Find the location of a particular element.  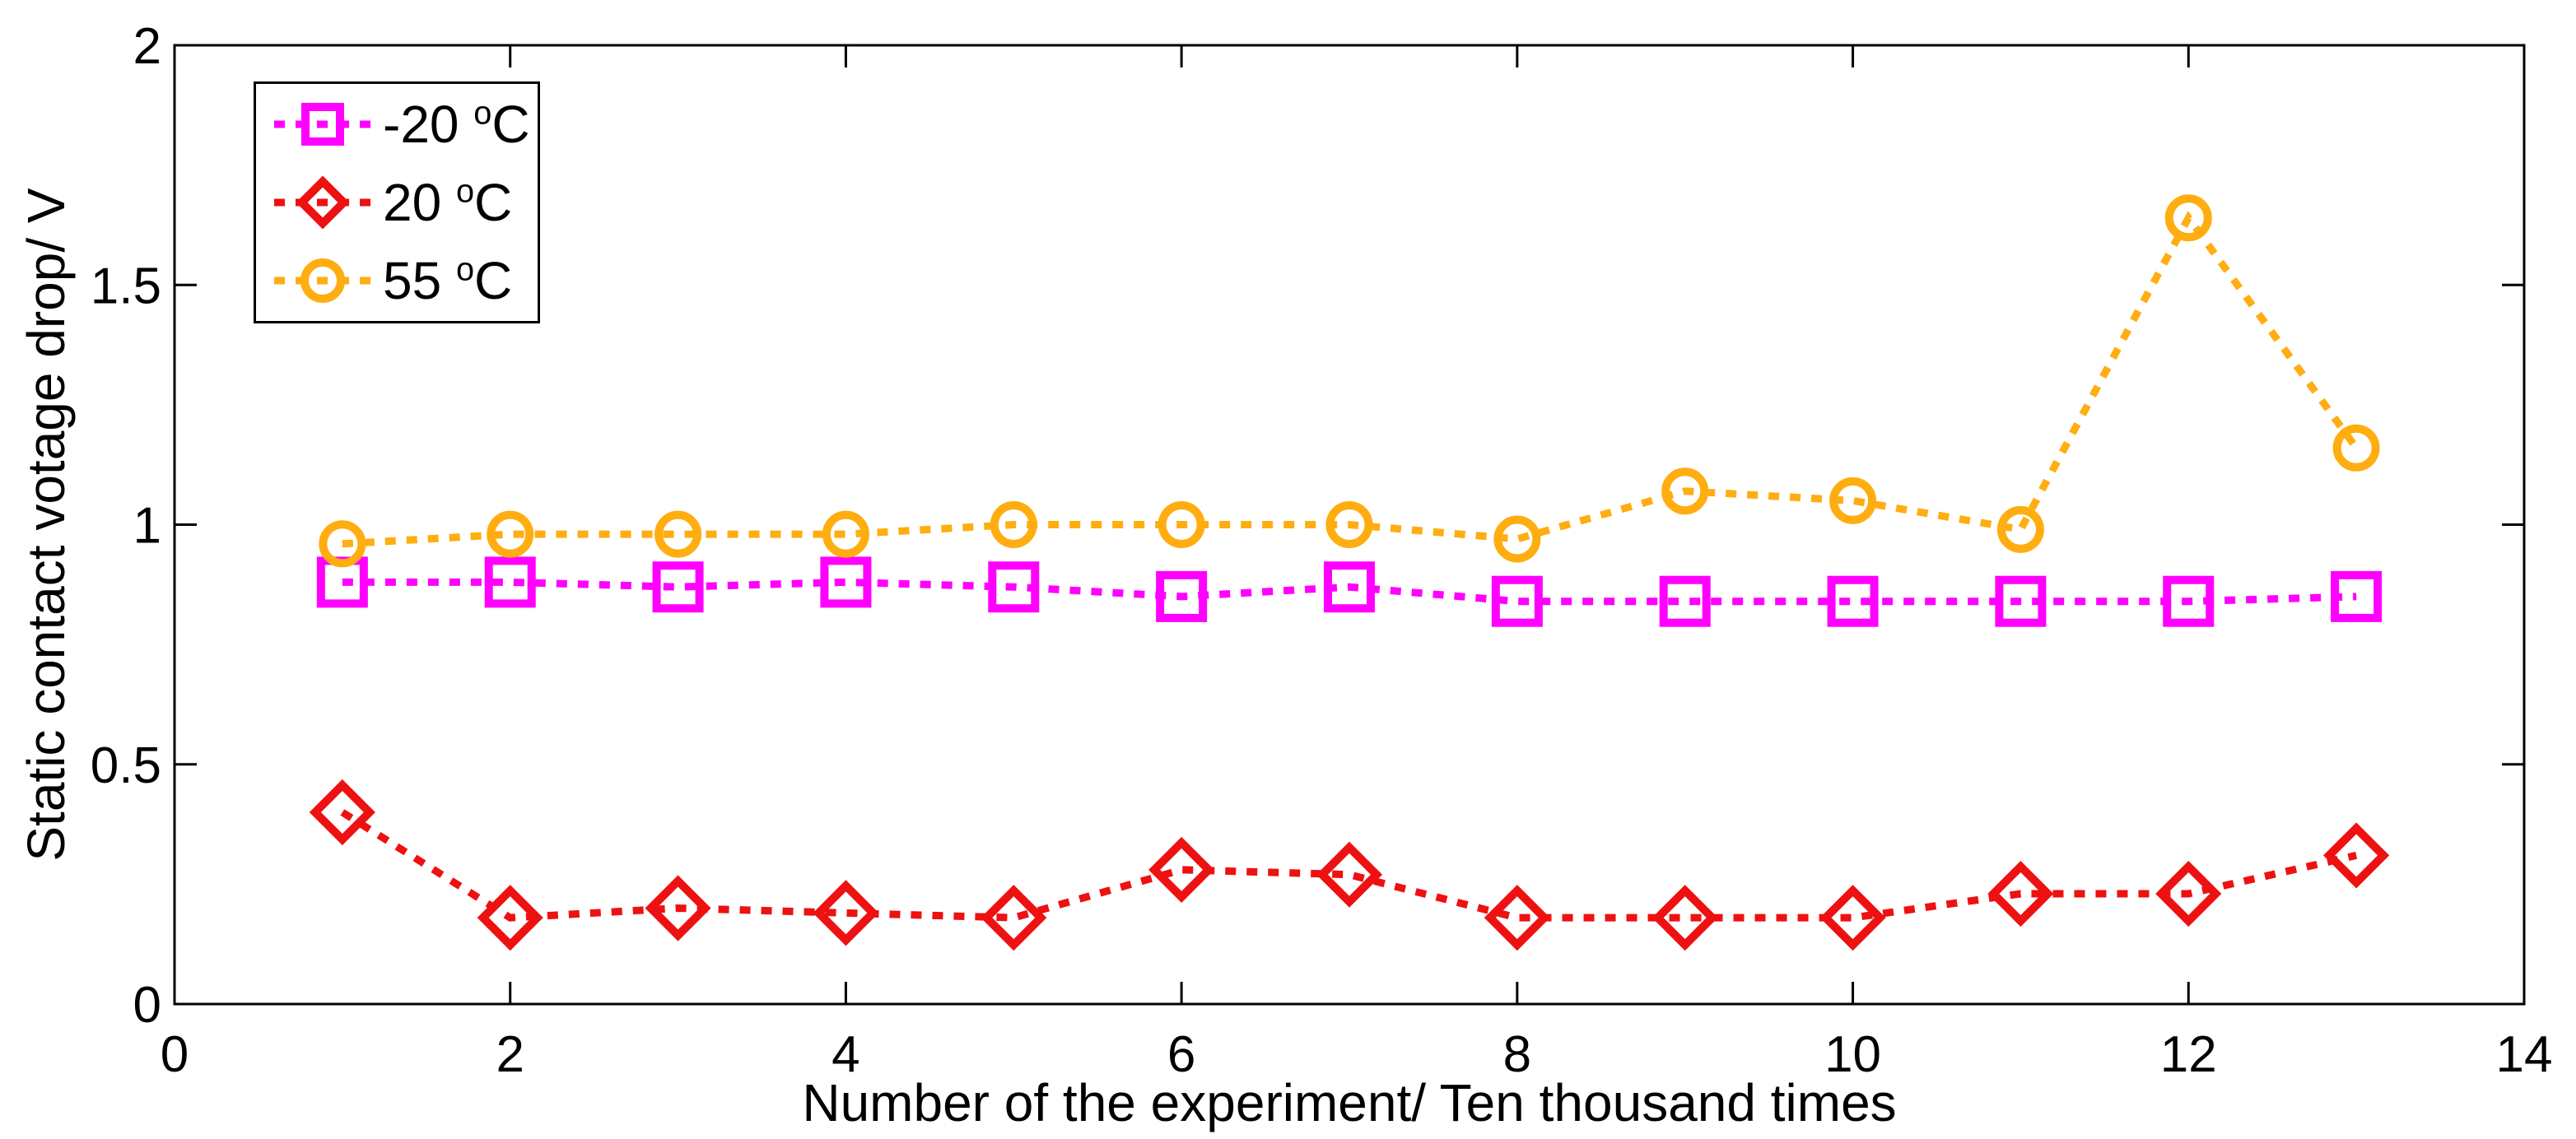

y-tick-label: 0 is located at coordinates (147, 1005).